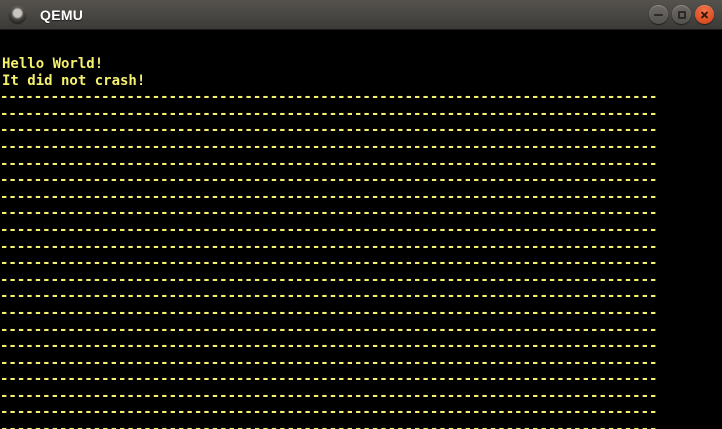 This screenshot has width=722, height=429. I want to click on qemu-dot-icon, so click(17, 14).